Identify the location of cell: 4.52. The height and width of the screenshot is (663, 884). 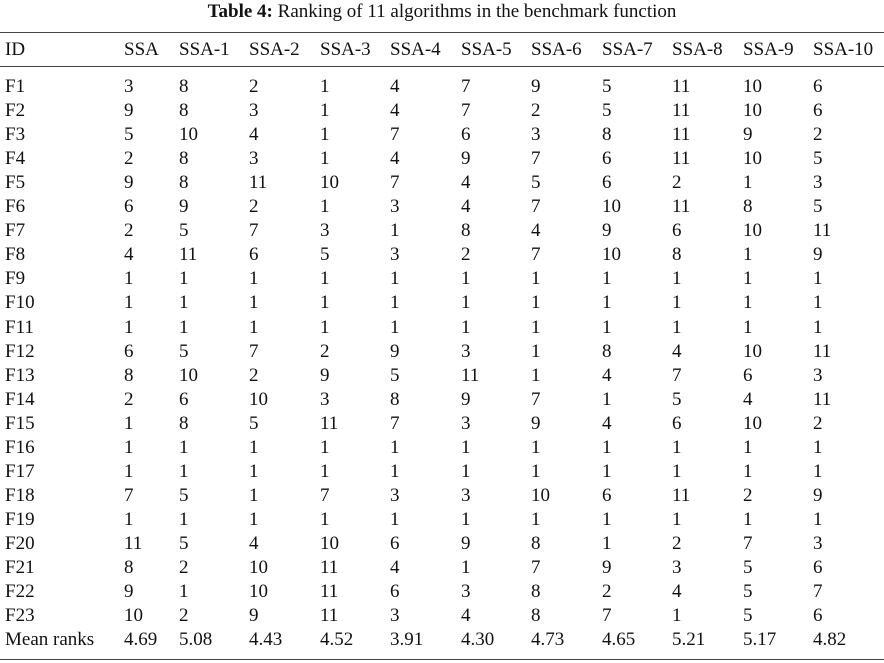
(337, 640).